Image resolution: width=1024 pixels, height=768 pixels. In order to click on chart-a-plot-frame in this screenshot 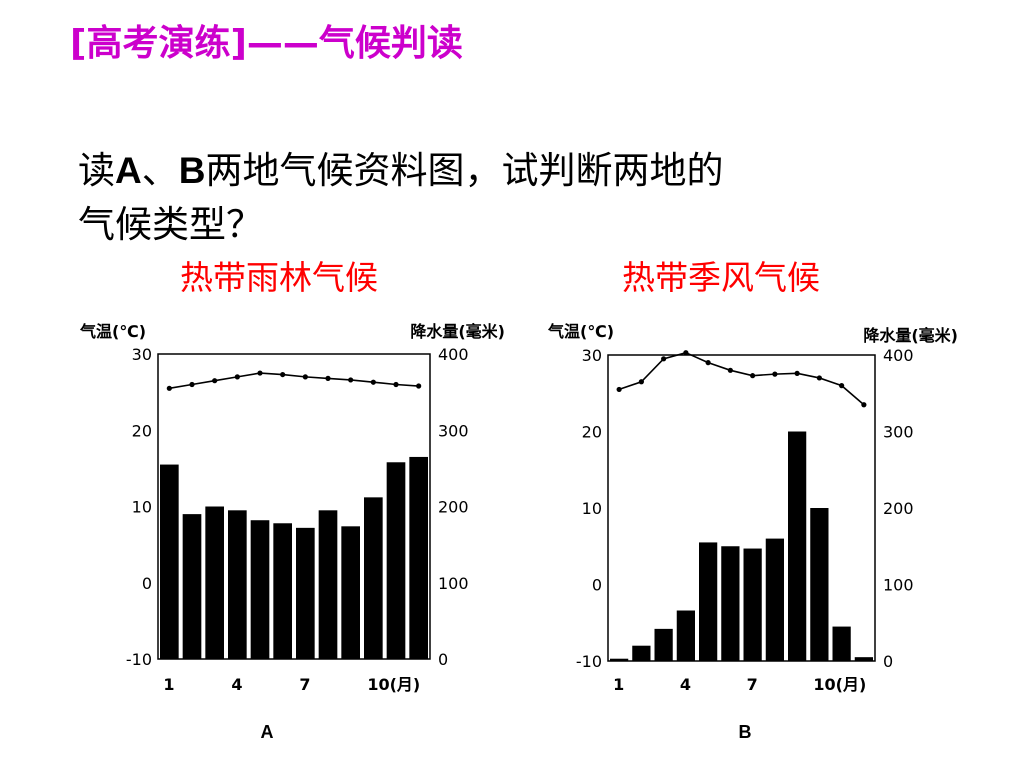, I will do `click(294, 506)`.